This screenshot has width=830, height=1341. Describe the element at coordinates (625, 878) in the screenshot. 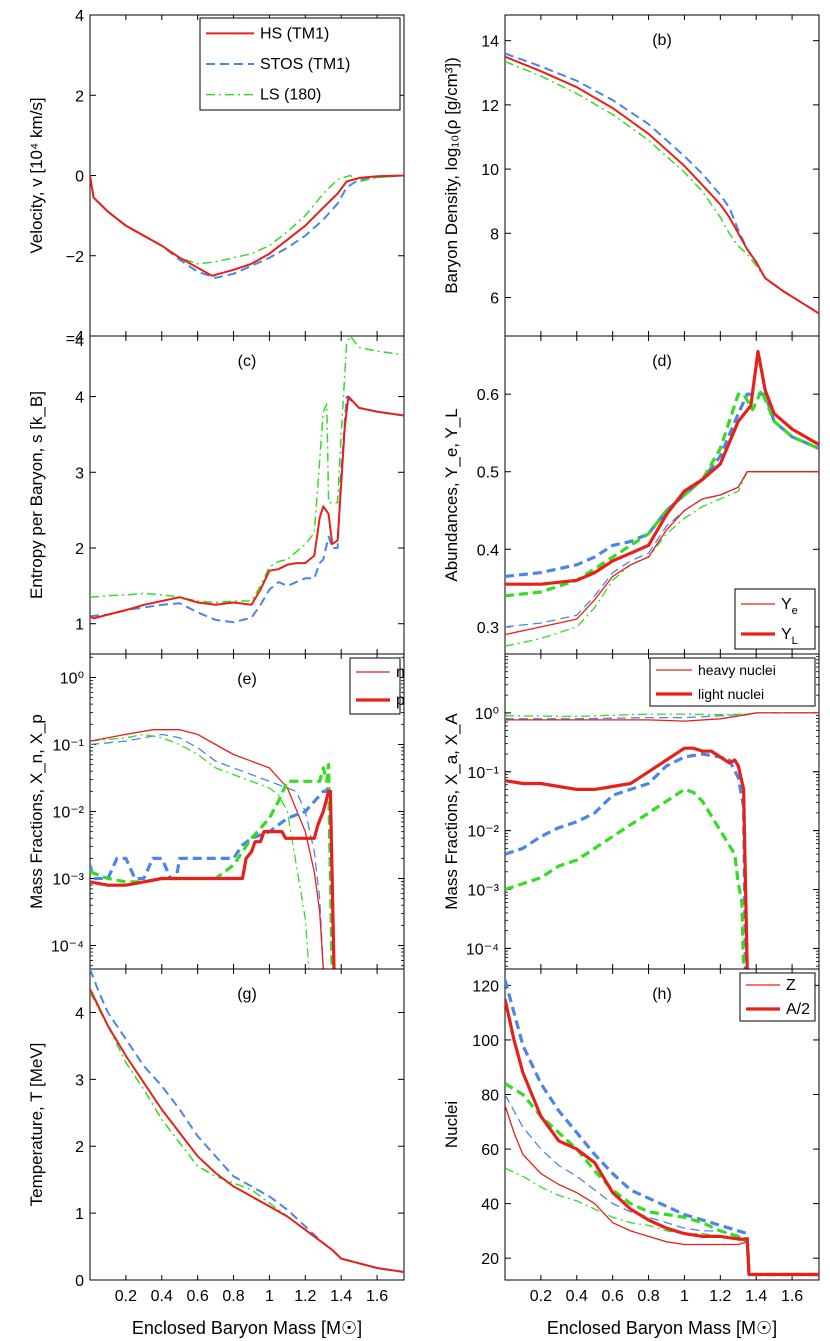

I see `series-line-ls-light` at that location.